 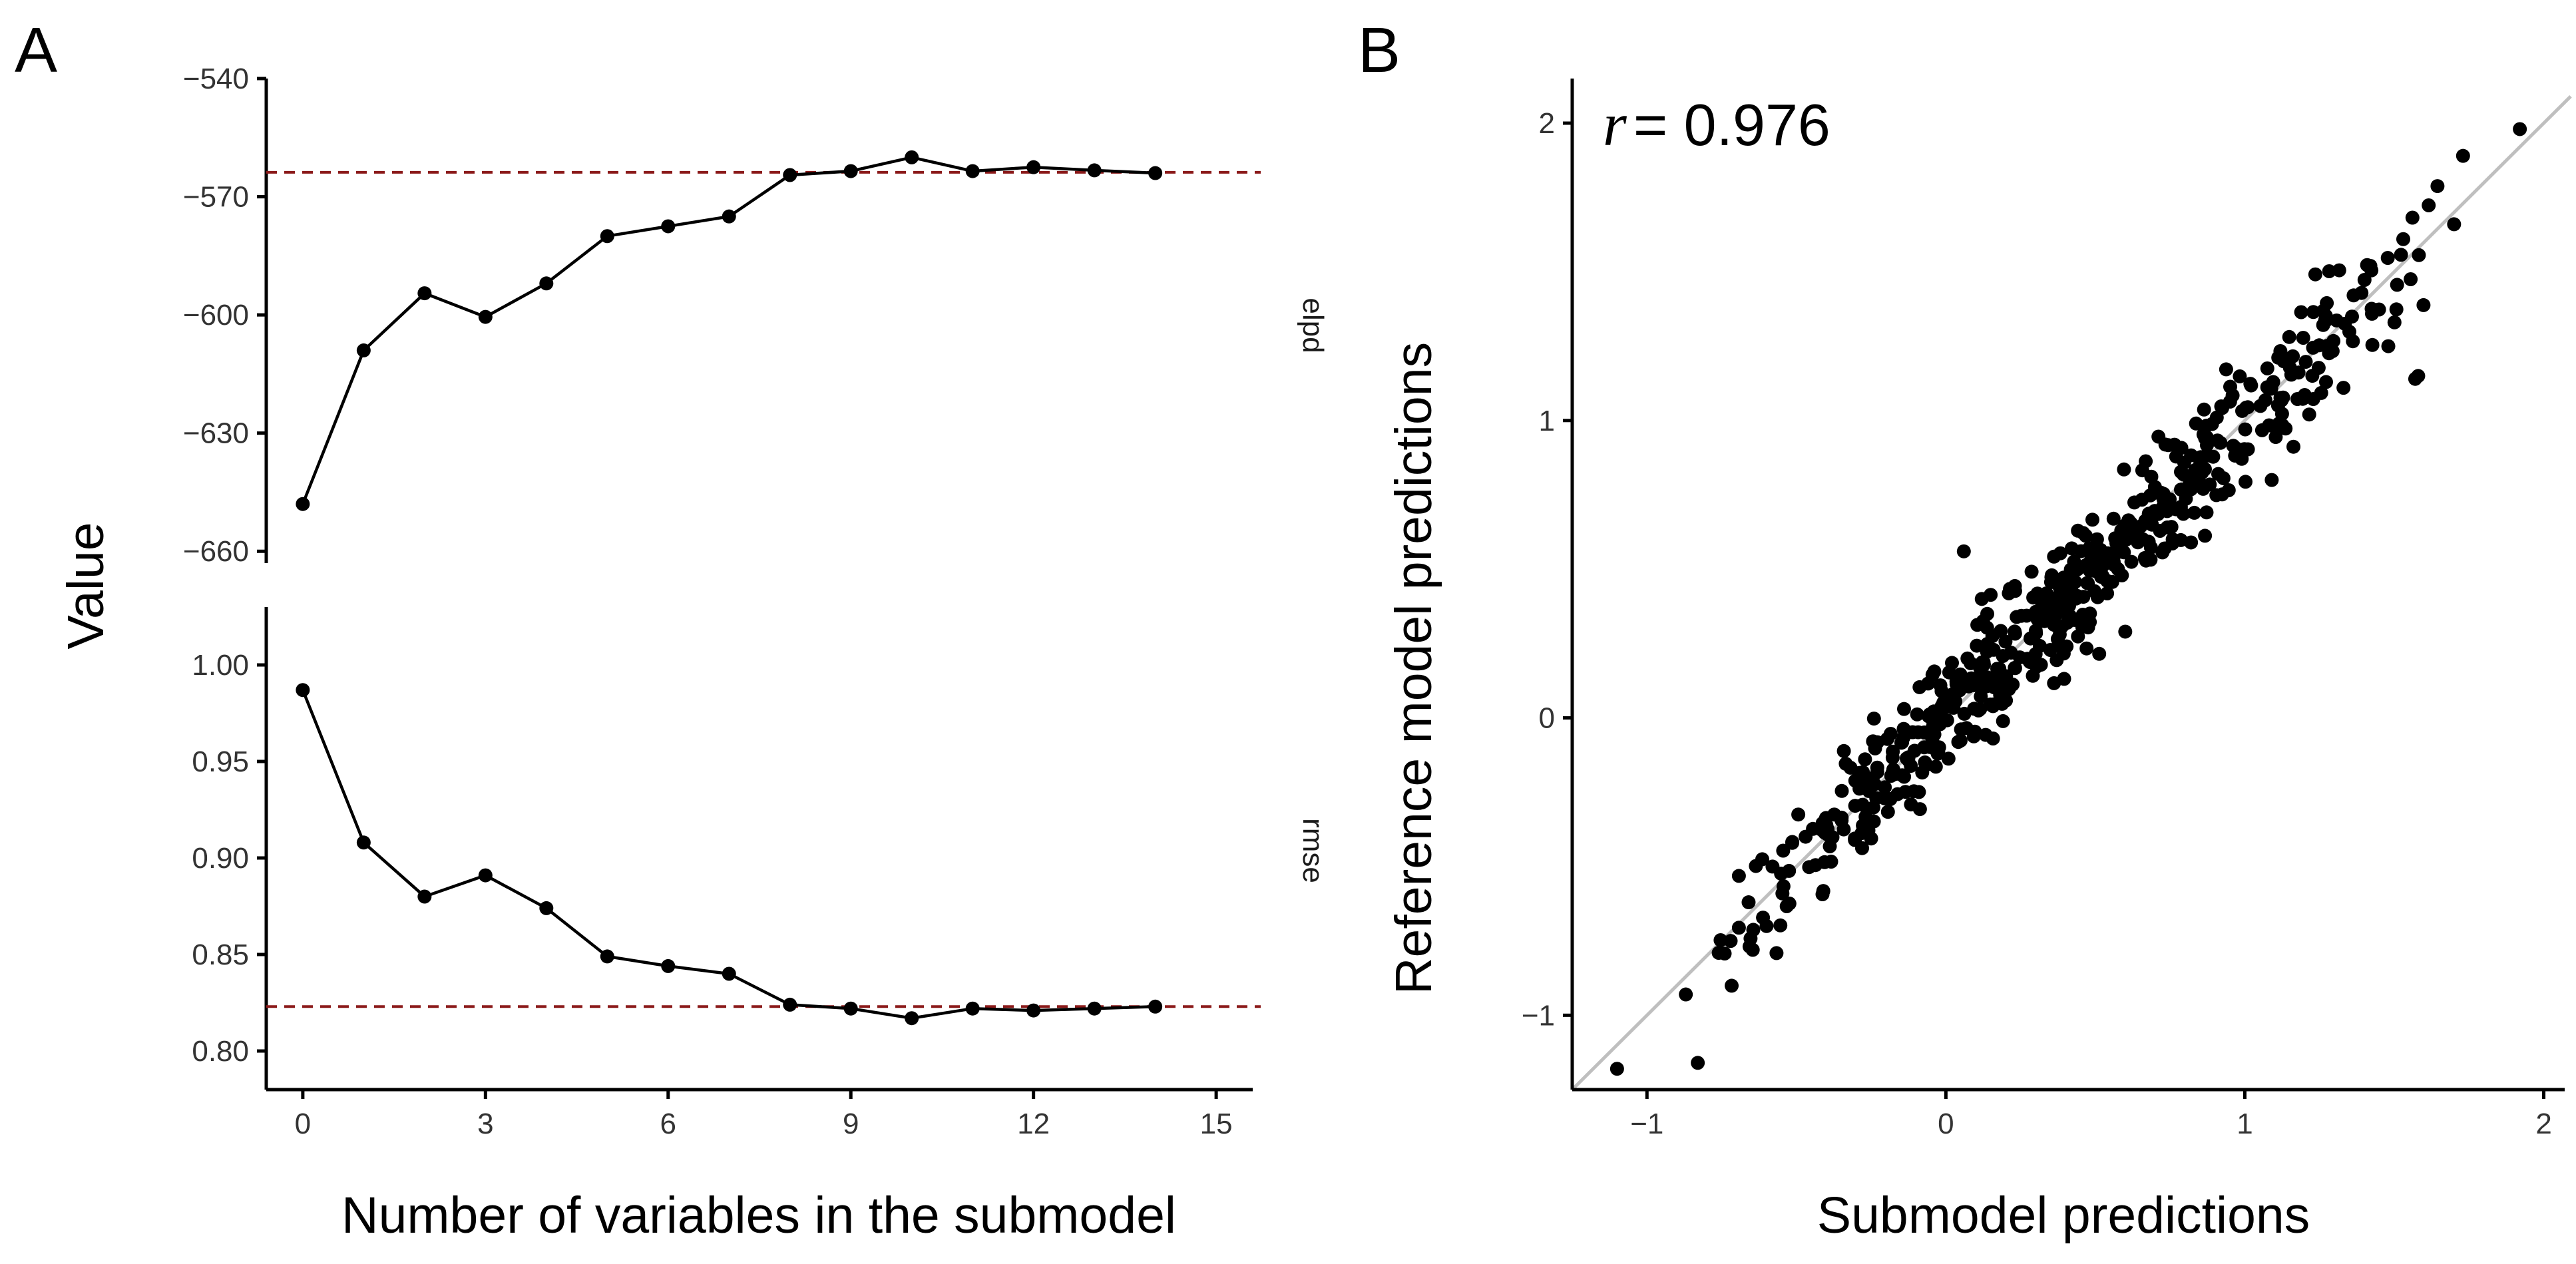 I want to click on panel-letter-a: A, so click(x=36, y=50).